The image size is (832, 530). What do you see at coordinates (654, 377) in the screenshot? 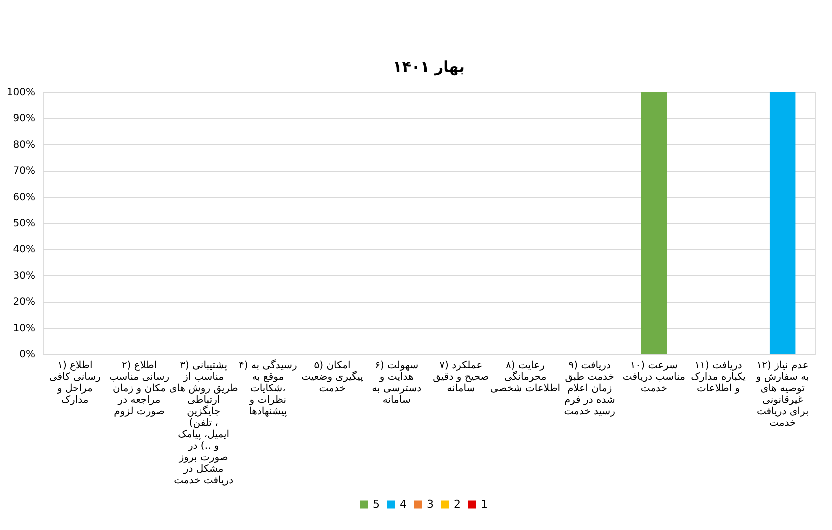
I see `x-tick-label: ۱۰) سرعت مناسب دریافت خدمت` at bounding box center [654, 377].